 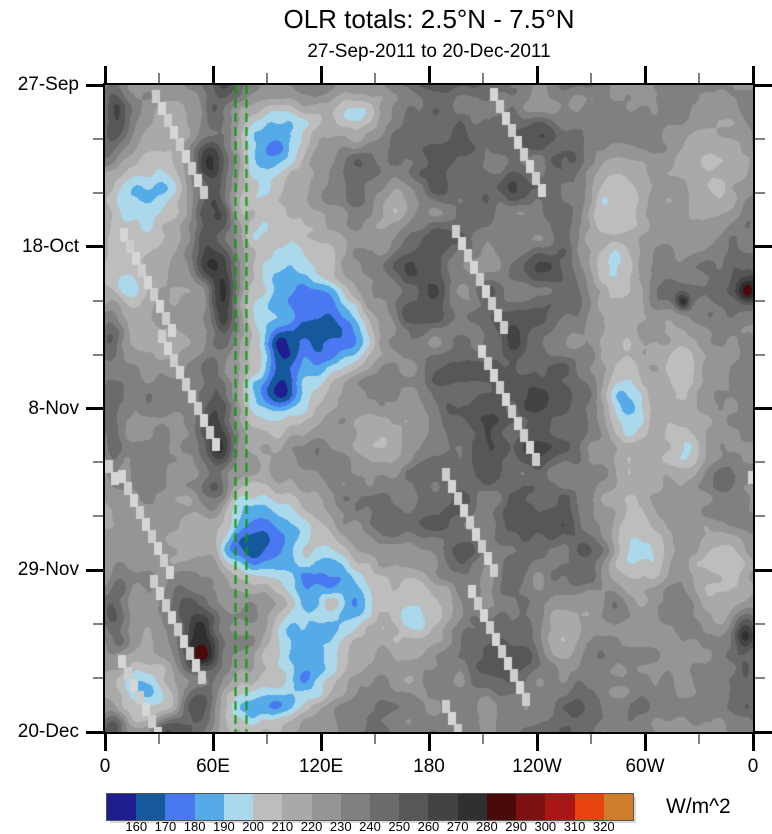 What do you see at coordinates (165, 826) in the screenshot?
I see `colorbar-tick-label: 170` at bounding box center [165, 826].